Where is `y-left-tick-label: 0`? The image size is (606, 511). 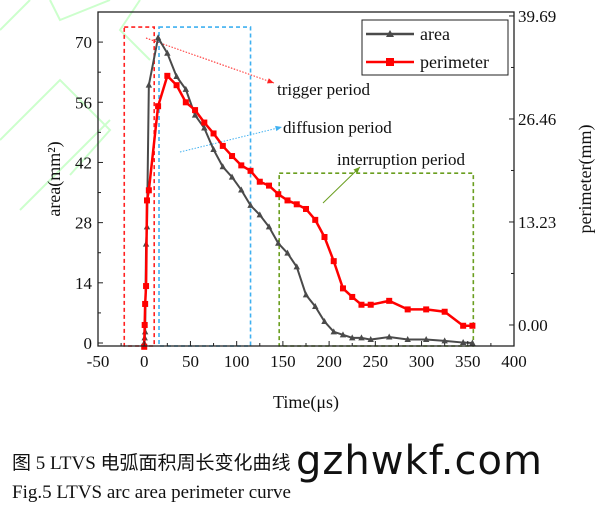 y-left-tick-label: 0 is located at coordinates (88, 343).